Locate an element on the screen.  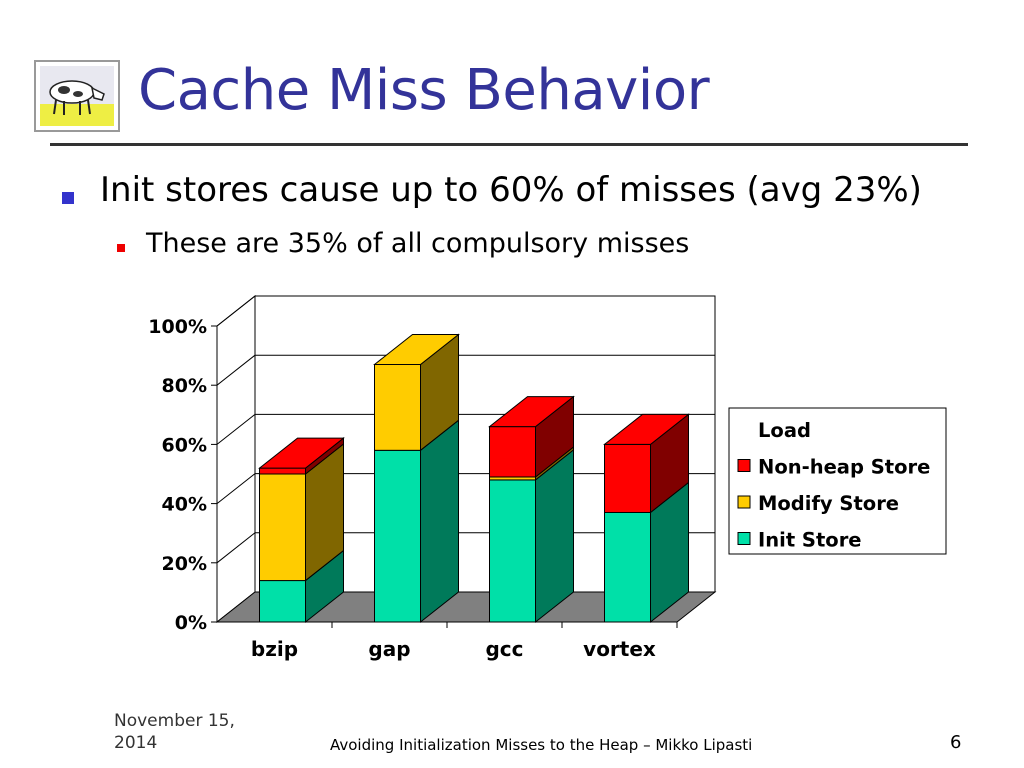
bar-top-bzip is located at coordinates (301, 453).